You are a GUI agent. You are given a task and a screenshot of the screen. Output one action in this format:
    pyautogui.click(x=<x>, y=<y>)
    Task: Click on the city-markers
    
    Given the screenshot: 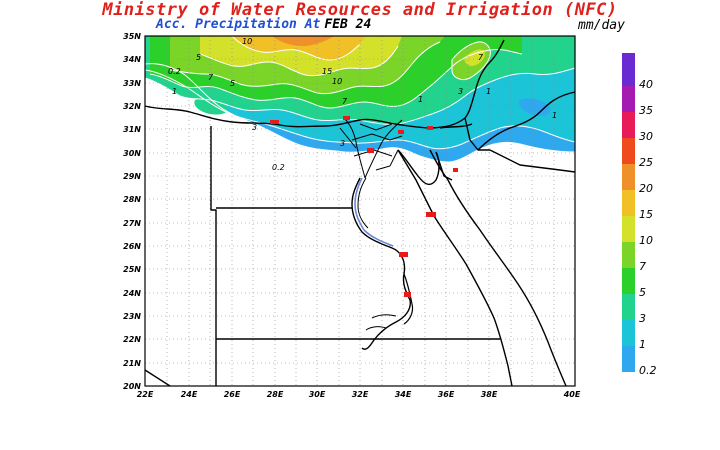 What is the action you would take?
    pyautogui.click(x=364, y=206)
    